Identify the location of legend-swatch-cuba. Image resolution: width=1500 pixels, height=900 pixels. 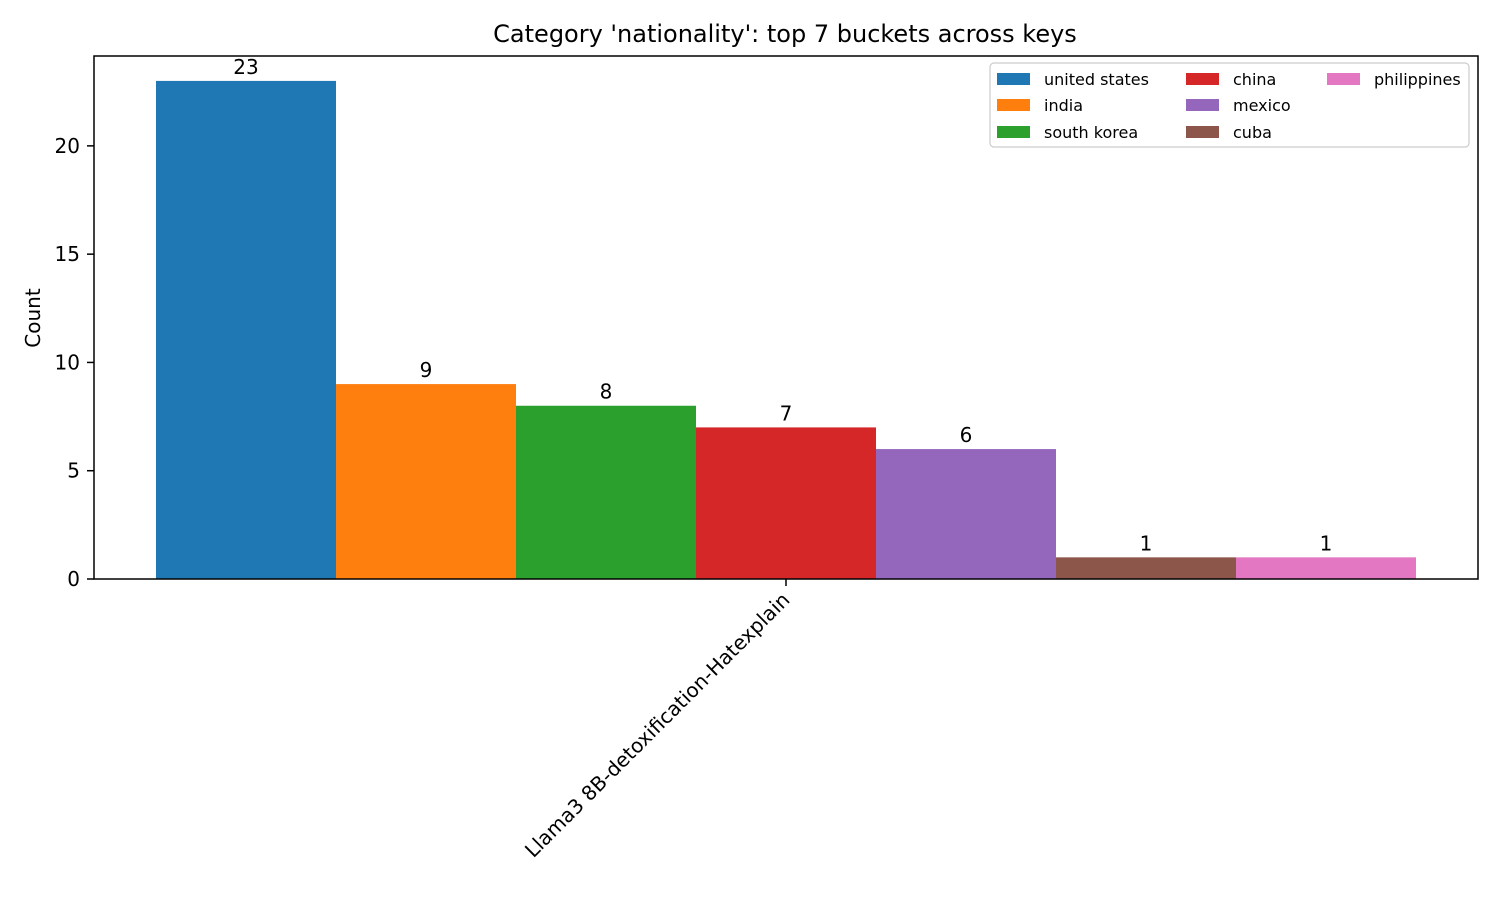
(1202, 132).